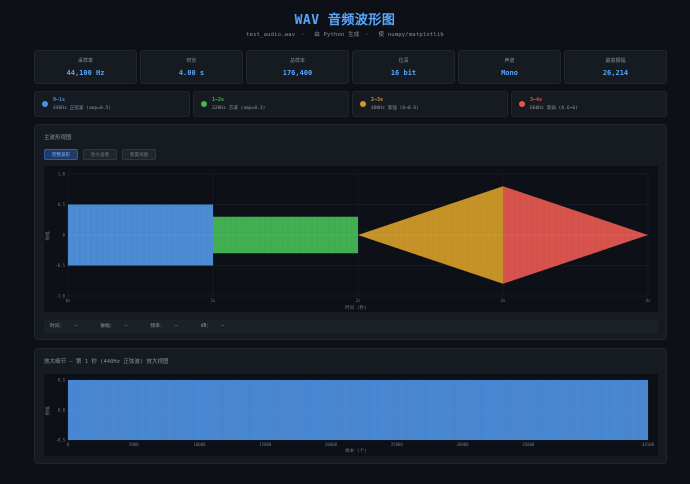 The image size is (690, 484). I want to click on info-frequency: 频率： —, so click(168, 326).